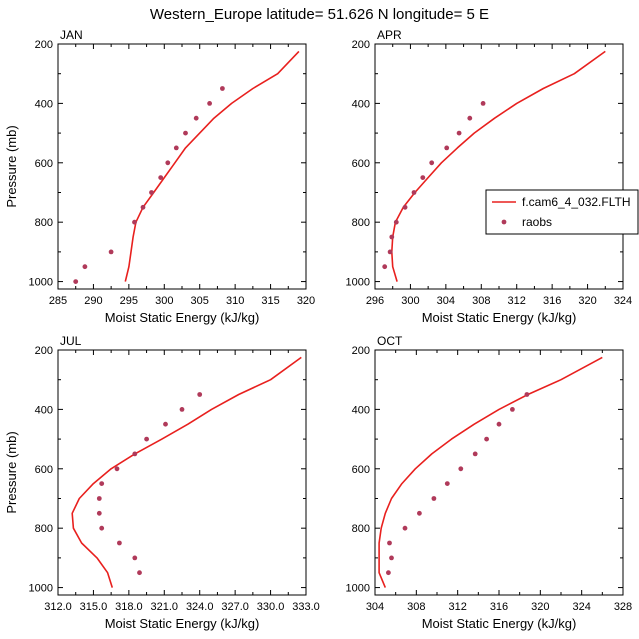 Image resolution: width=639 pixels, height=639 pixels. What do you see at coordinates (581, 607) in the screenshot?
I see `x-tick-label: 324` at bounding box center [581, 607].